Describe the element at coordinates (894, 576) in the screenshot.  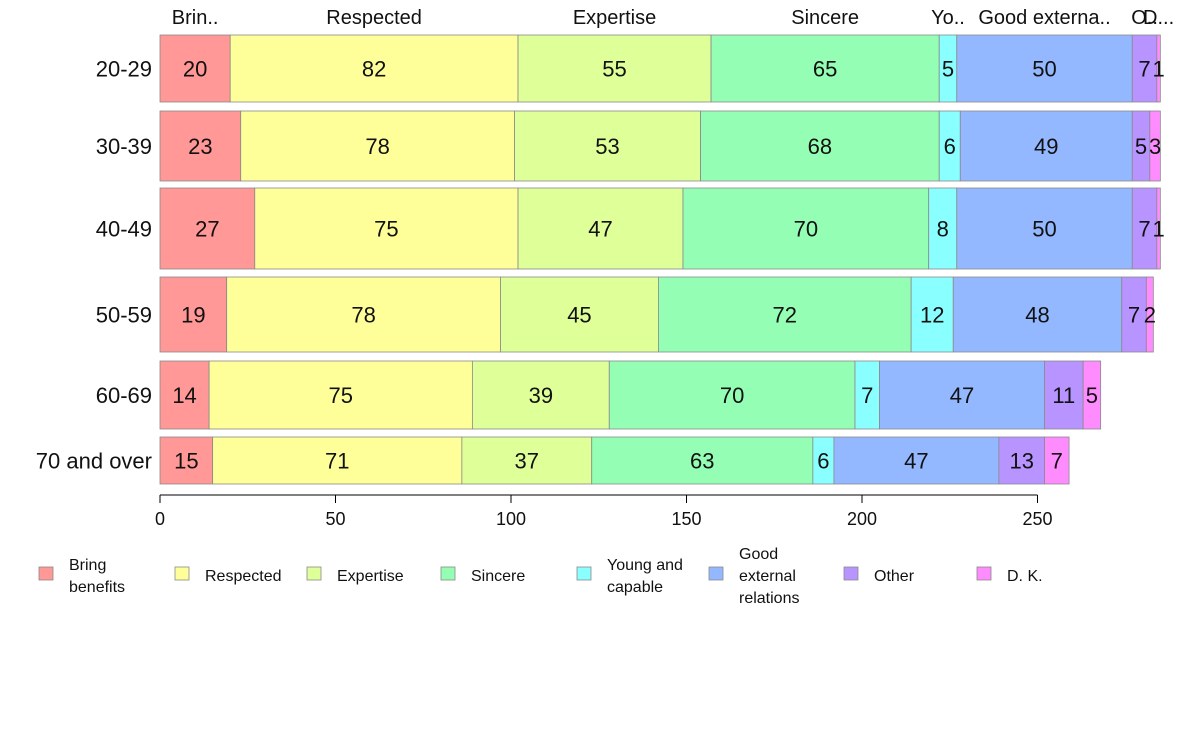
I see `legend-label: Other` at that location.